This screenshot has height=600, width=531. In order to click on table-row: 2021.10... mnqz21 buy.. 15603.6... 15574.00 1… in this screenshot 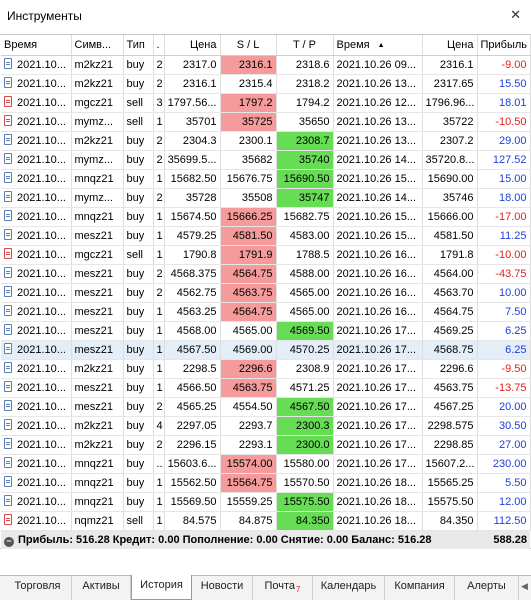, I will do `click(266, 464)`.